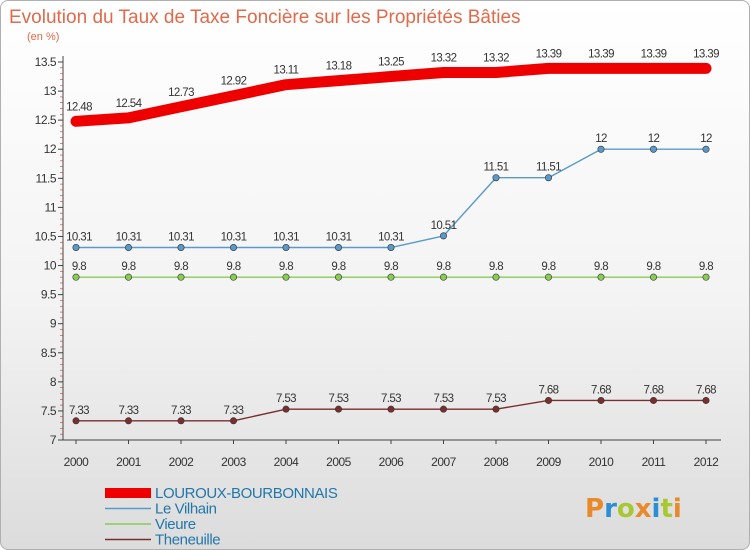 This screenshot has height=550, width=750. Describe the element at coordinates (246, 493) in the screenshot. I see `legend-label: LOUROUX-BOURBONNAIS` at that location.